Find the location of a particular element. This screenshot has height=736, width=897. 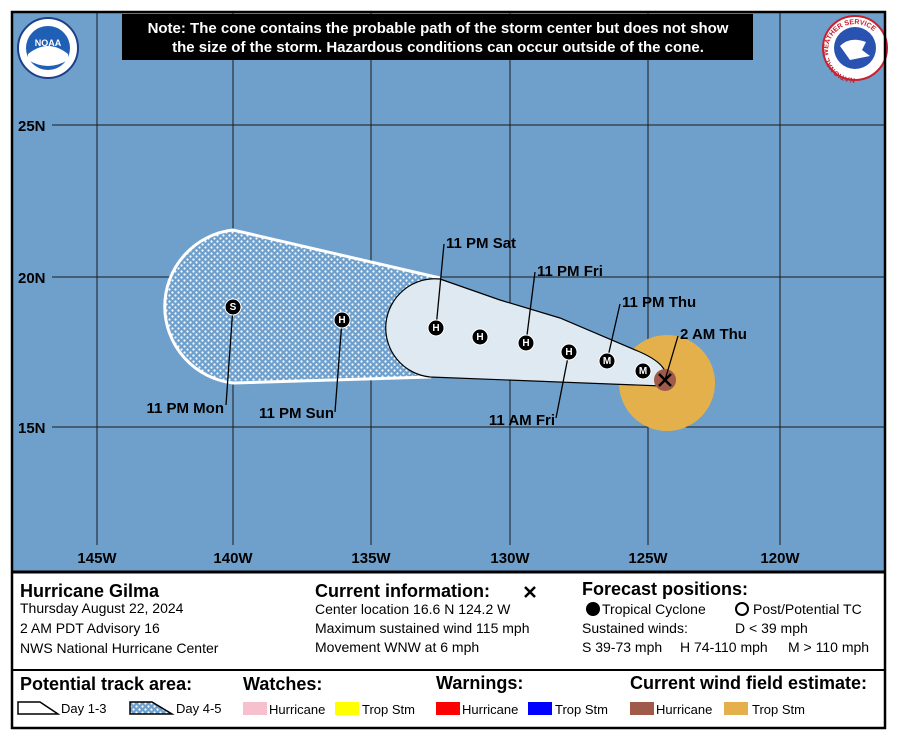

lon-label: 130W is located at coordinates (510, 558).